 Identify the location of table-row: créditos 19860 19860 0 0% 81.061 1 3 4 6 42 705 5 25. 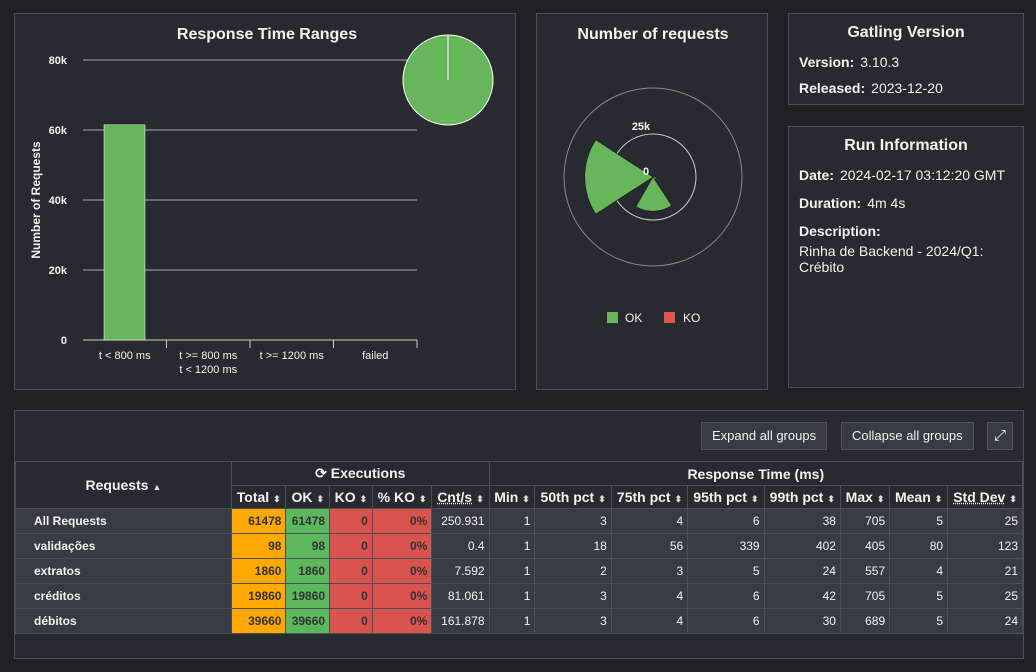
(519, 596).